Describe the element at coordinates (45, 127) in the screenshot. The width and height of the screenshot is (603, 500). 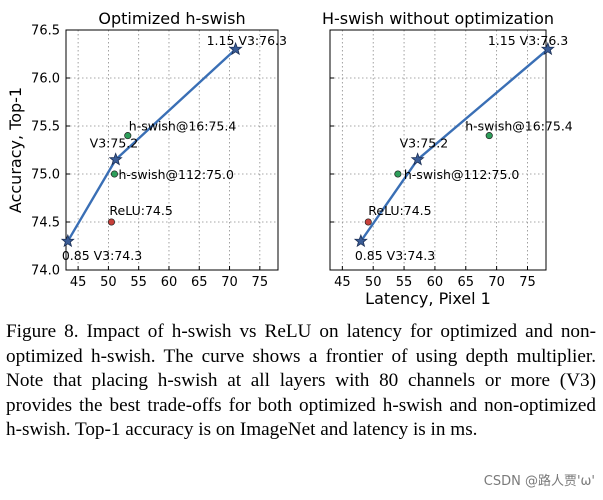
I see `y-tick-label: 75.5` at that location.